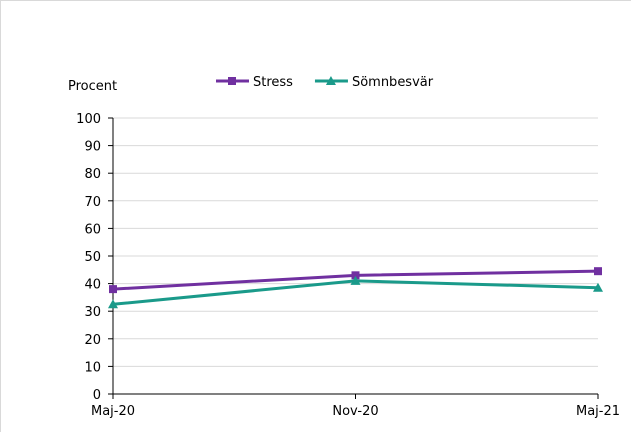 The width and height of the screenshot is (631, 432). I want to click on legend-entry-1: Stress, so click(254, 82).